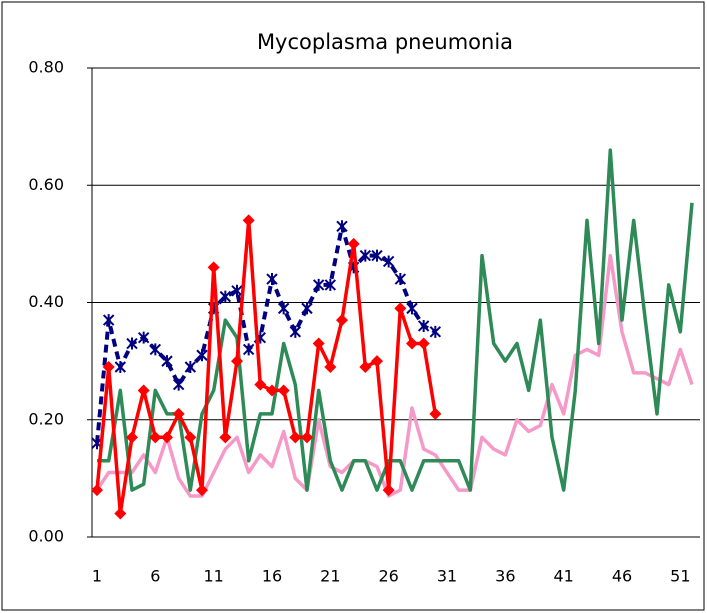 Image resolution: width=707 pixels, height=613 pixels. Describe the element at coordinates (447, 576) in the screenshot. I see `x-tick-label: 31` at that location.